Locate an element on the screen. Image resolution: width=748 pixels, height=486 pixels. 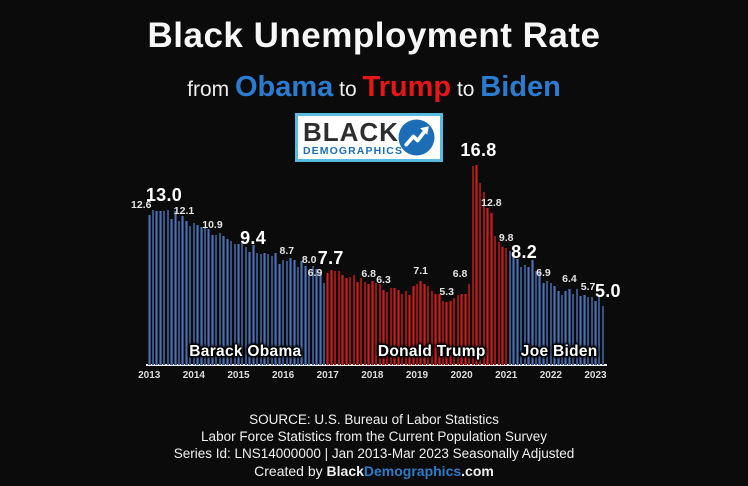
era-label-donald-trump: Donald Trump is located at coordinates (431, 351).